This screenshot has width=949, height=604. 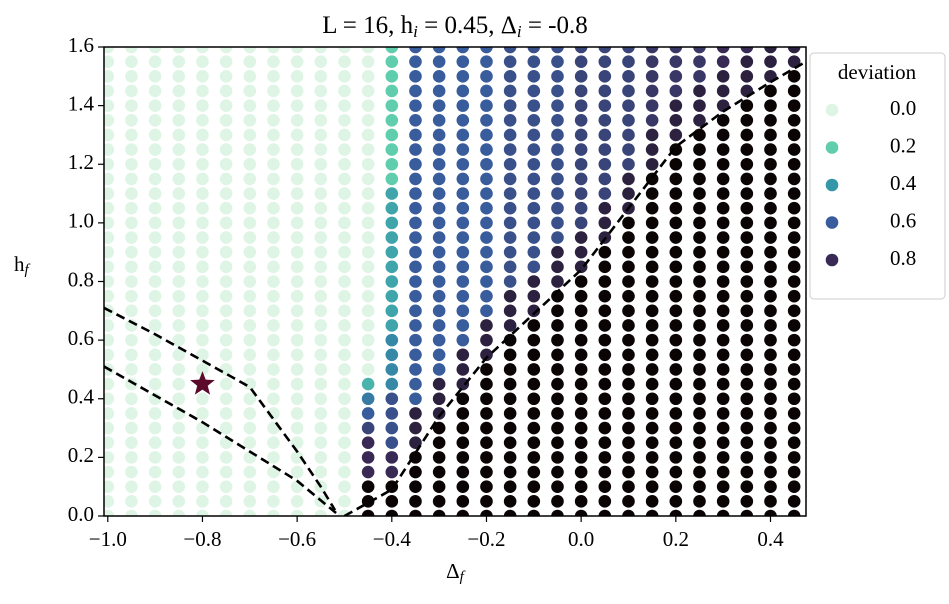 I want to click on y-tick-label: 0.6, so click(x=81, y=338).